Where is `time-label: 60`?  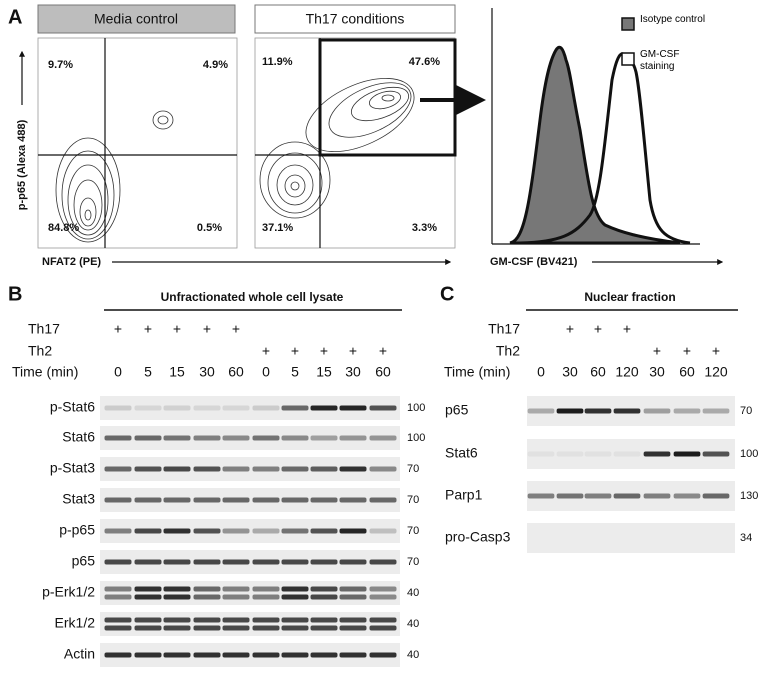
time-label: 60 is located at coordinates (598, 372).